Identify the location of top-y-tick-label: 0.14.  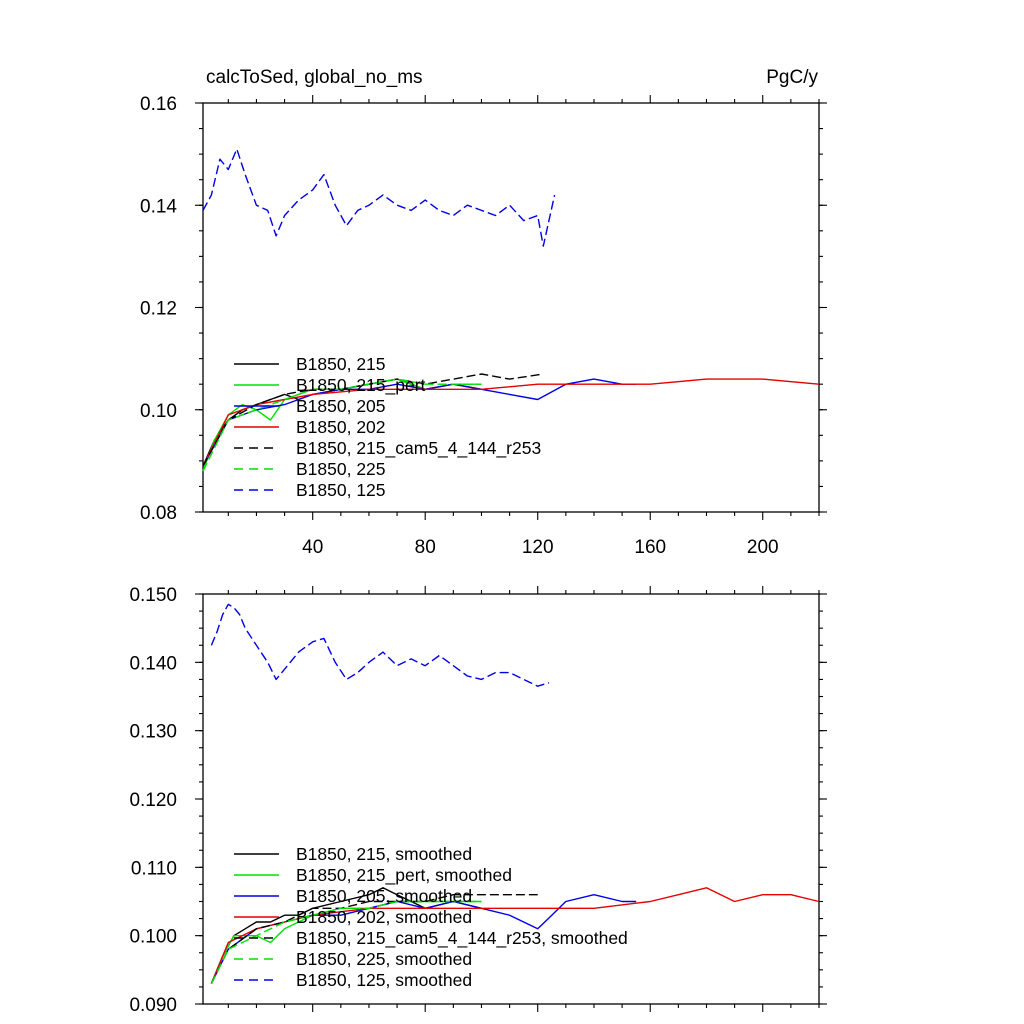
(158, 206).